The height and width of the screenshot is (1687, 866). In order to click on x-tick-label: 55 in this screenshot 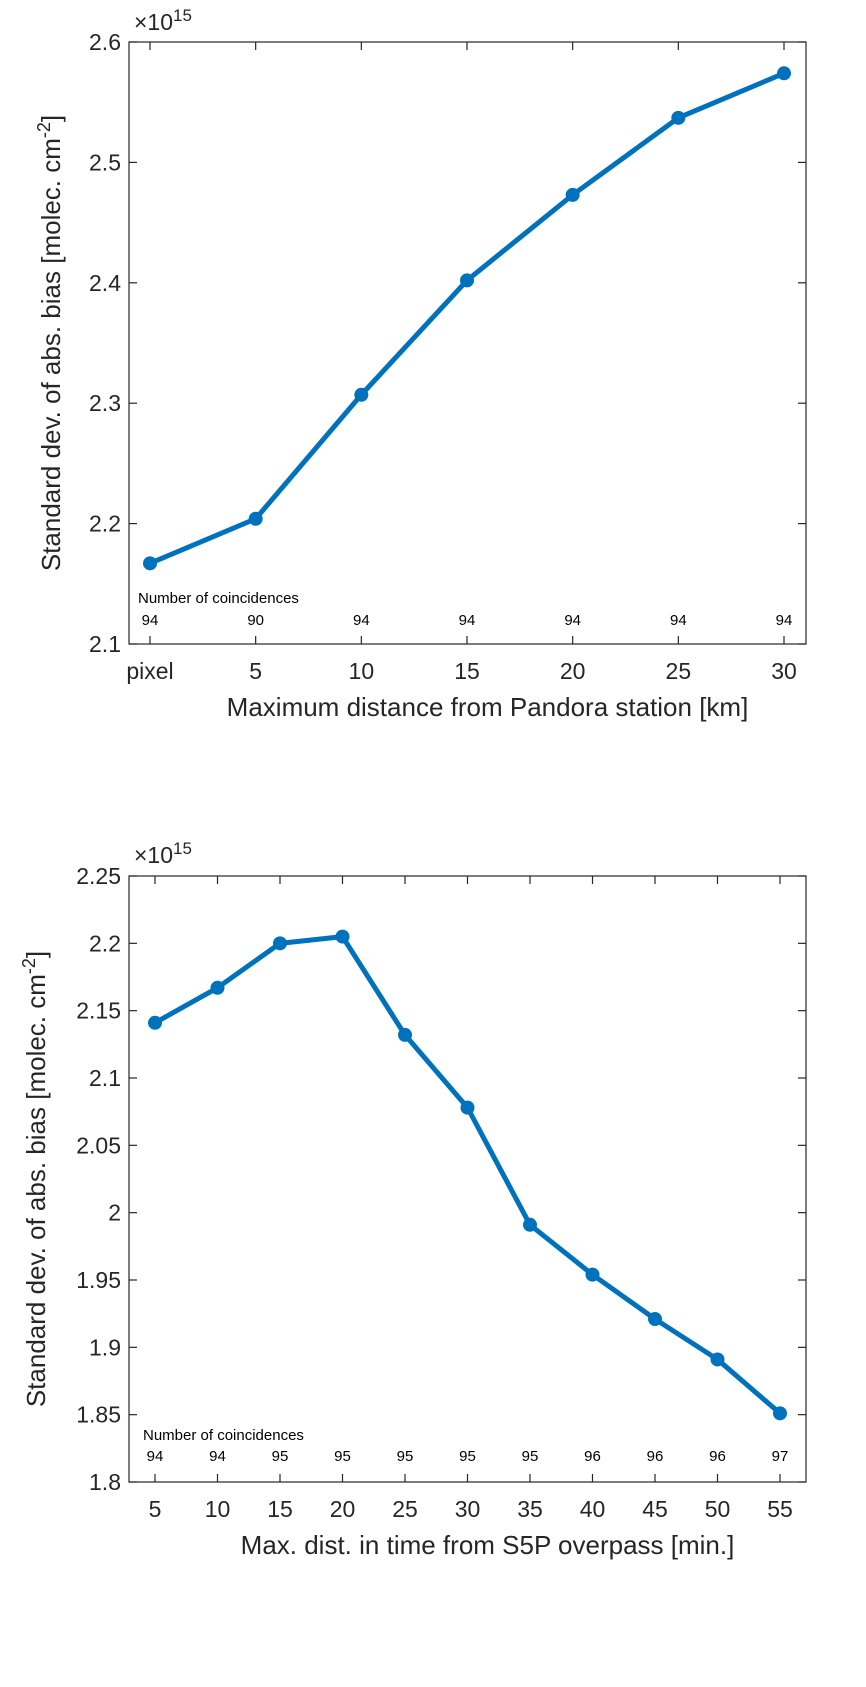, I will do `click(780, 1509)`.